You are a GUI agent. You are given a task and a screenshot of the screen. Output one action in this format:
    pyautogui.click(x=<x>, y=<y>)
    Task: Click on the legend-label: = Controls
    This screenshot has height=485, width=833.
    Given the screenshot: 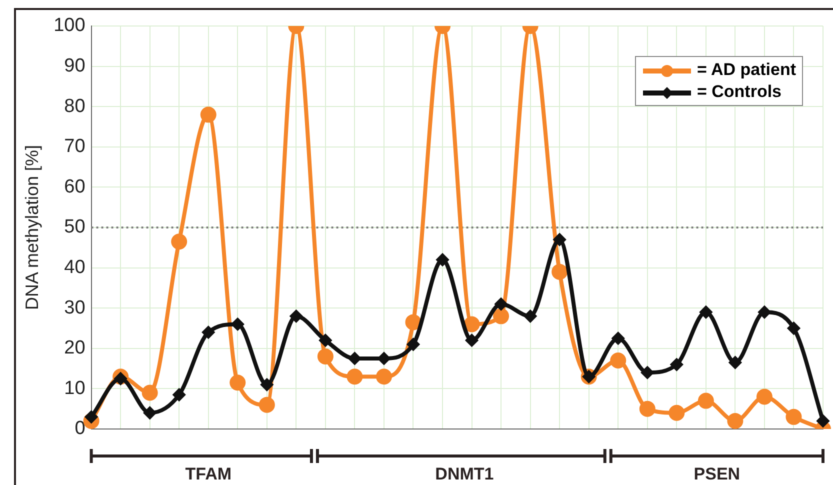 What is the action you would take?
    pyautogui.click(x=739, y=91)
    